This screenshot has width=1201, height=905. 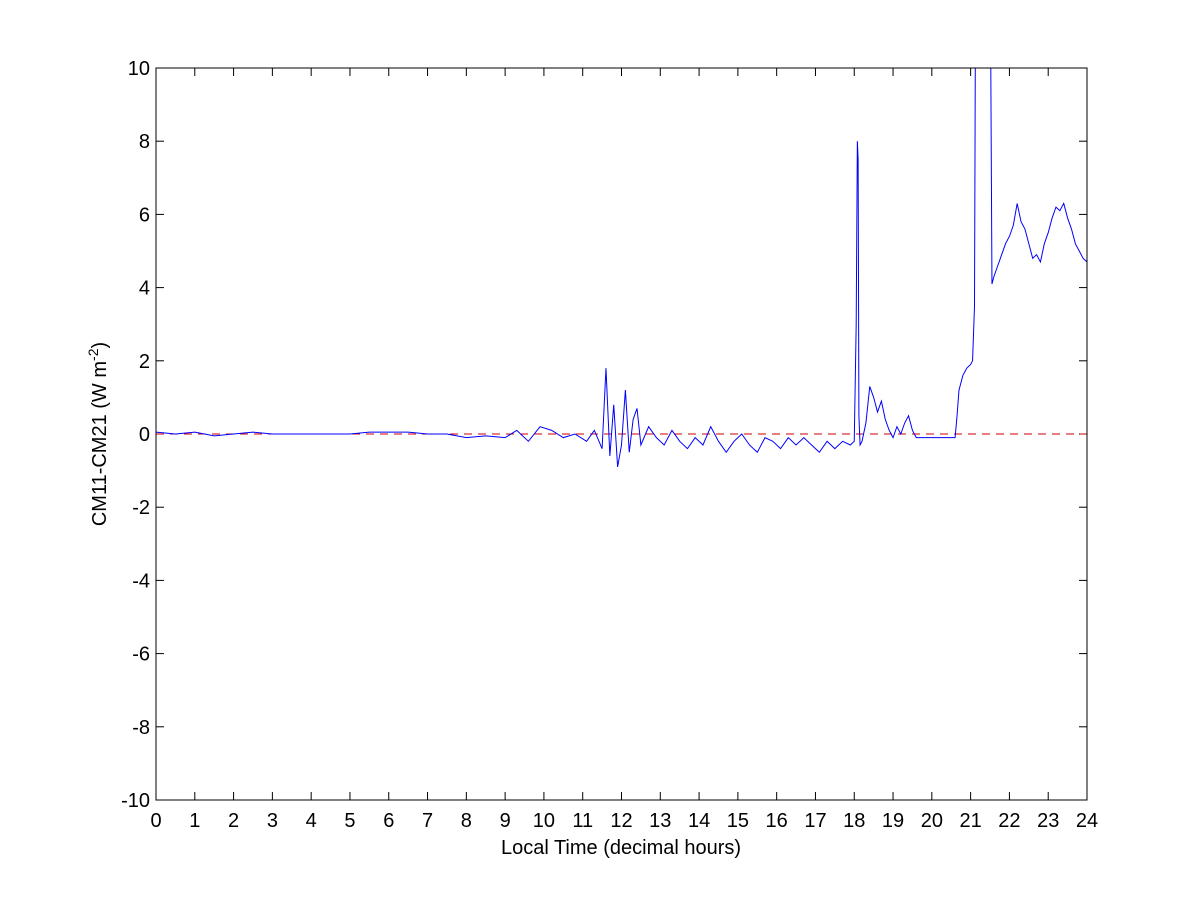 I want to click on x-tick-label: 4, so click(x=311, y=821).